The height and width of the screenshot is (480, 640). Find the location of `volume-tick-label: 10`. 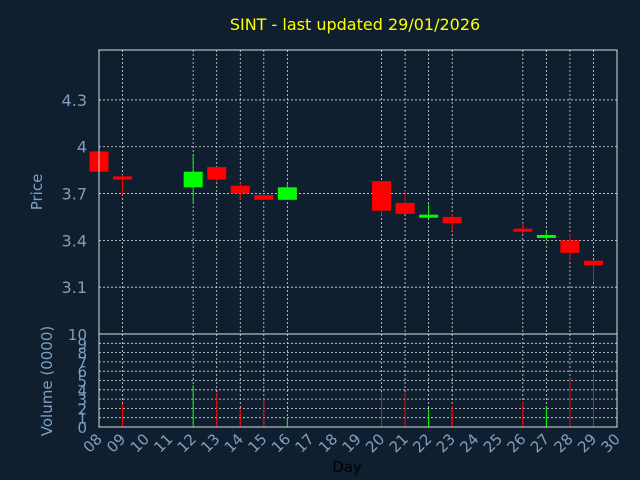

volume-tick-label: 10 is located at coordinates (77, 335).